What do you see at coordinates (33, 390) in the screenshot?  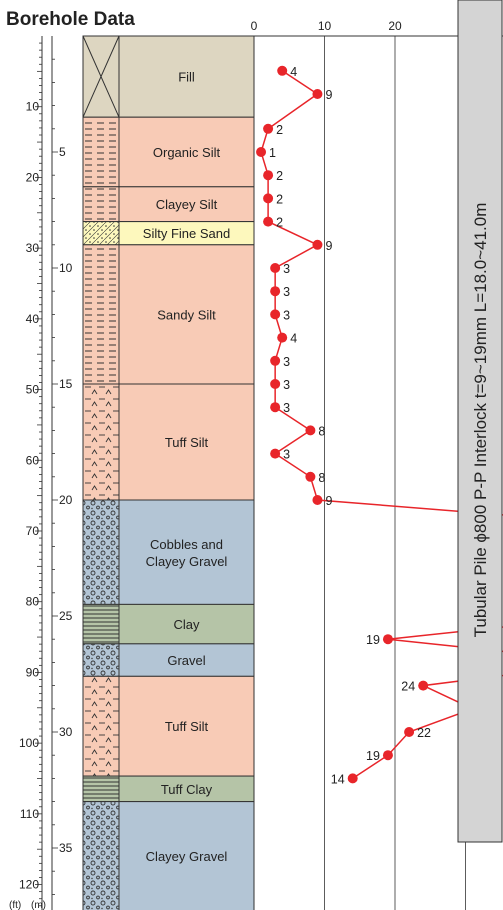 I see `feet-tick-label: 50` at bounding box center [33, 390].